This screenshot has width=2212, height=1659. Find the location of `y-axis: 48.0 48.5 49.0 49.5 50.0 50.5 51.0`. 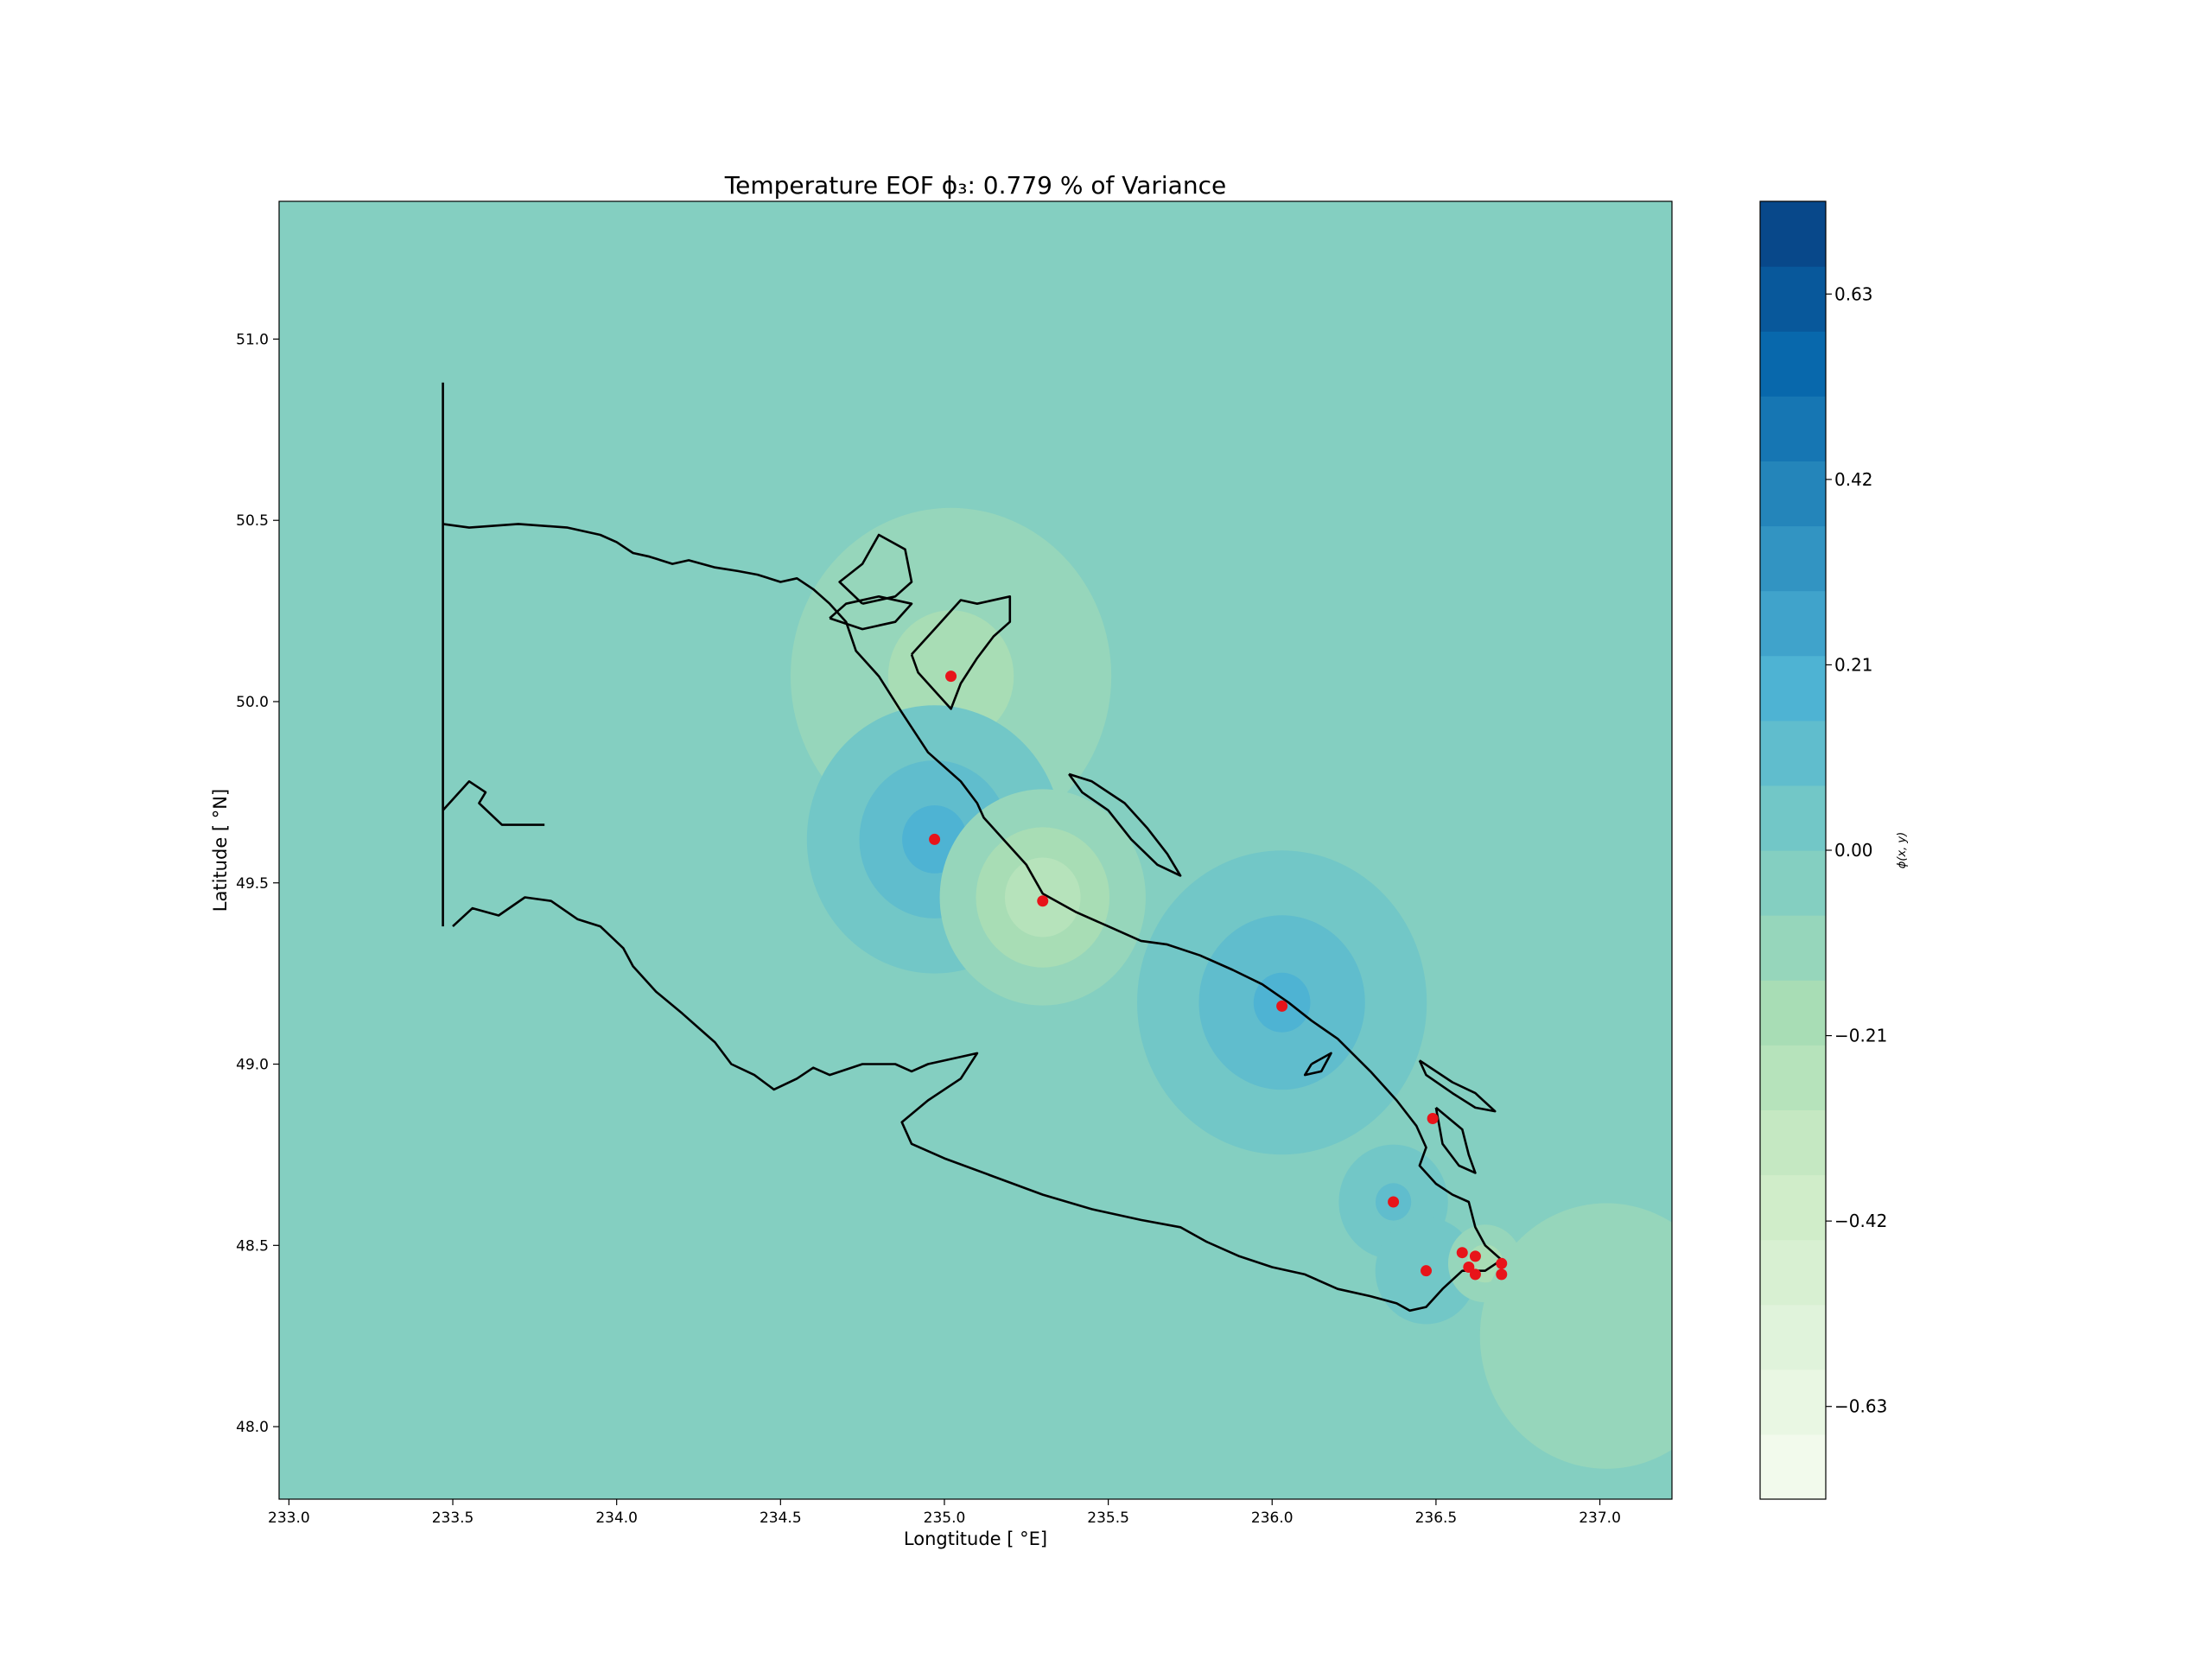

y-axis: 48.0 48.5 49.0 49.5 50.0 50.5 51.0 is located at coordinates (257, 883).